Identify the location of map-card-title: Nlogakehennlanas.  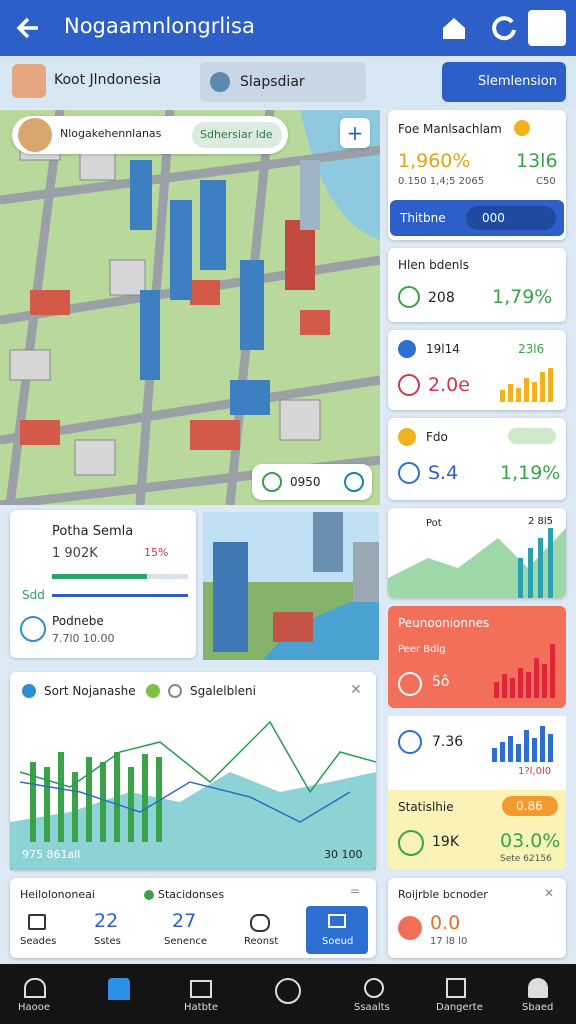
(111, 133).